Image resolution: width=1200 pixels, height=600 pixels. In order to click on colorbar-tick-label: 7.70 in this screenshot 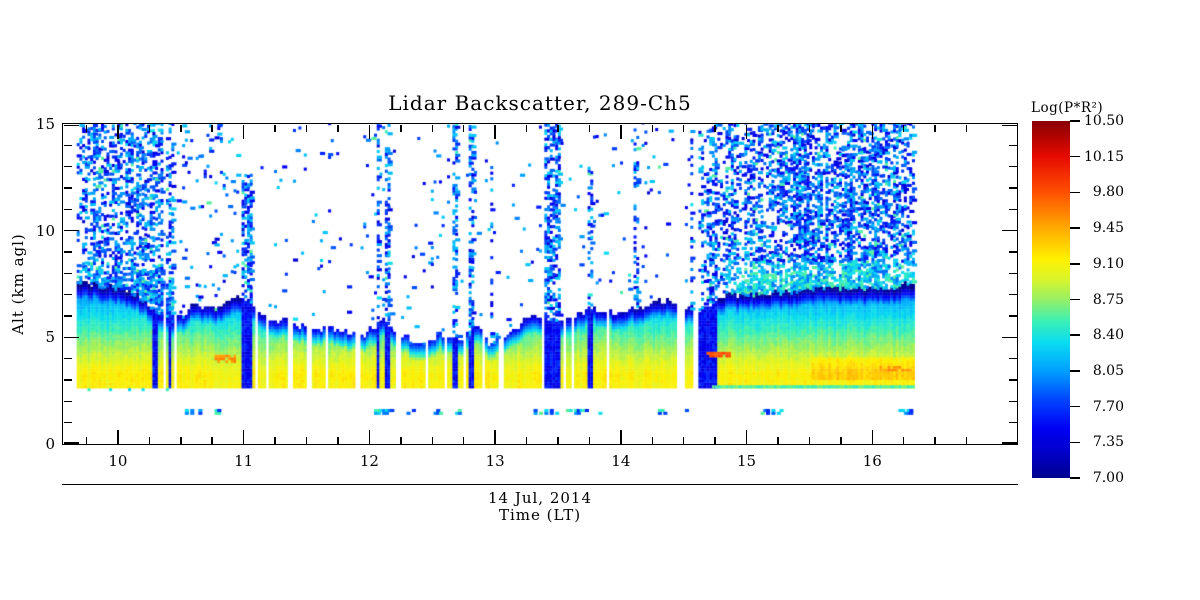, I will do `click(1108, 406)`.